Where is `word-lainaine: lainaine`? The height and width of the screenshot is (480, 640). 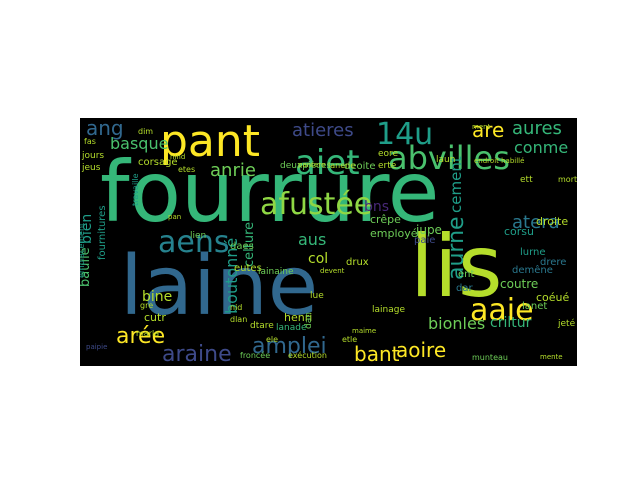
word-lainaine: lainaine is located at coordinates (276, 272).